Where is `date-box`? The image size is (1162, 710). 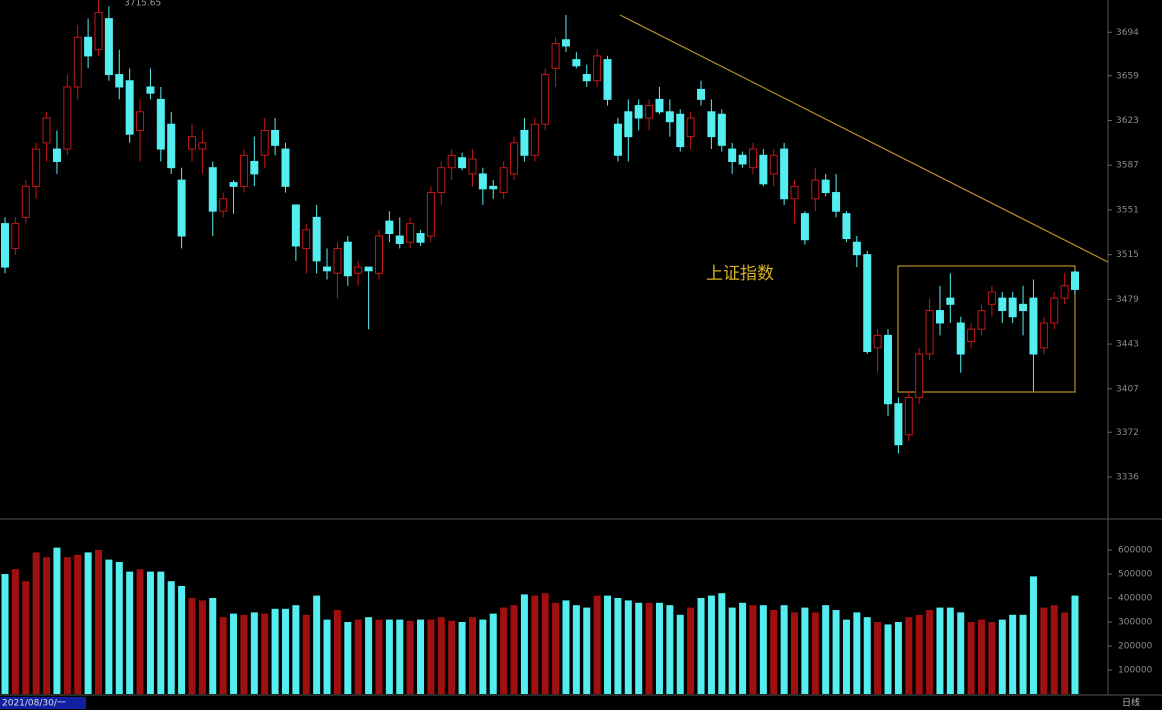 date-box is located at coordinates (43, 703).